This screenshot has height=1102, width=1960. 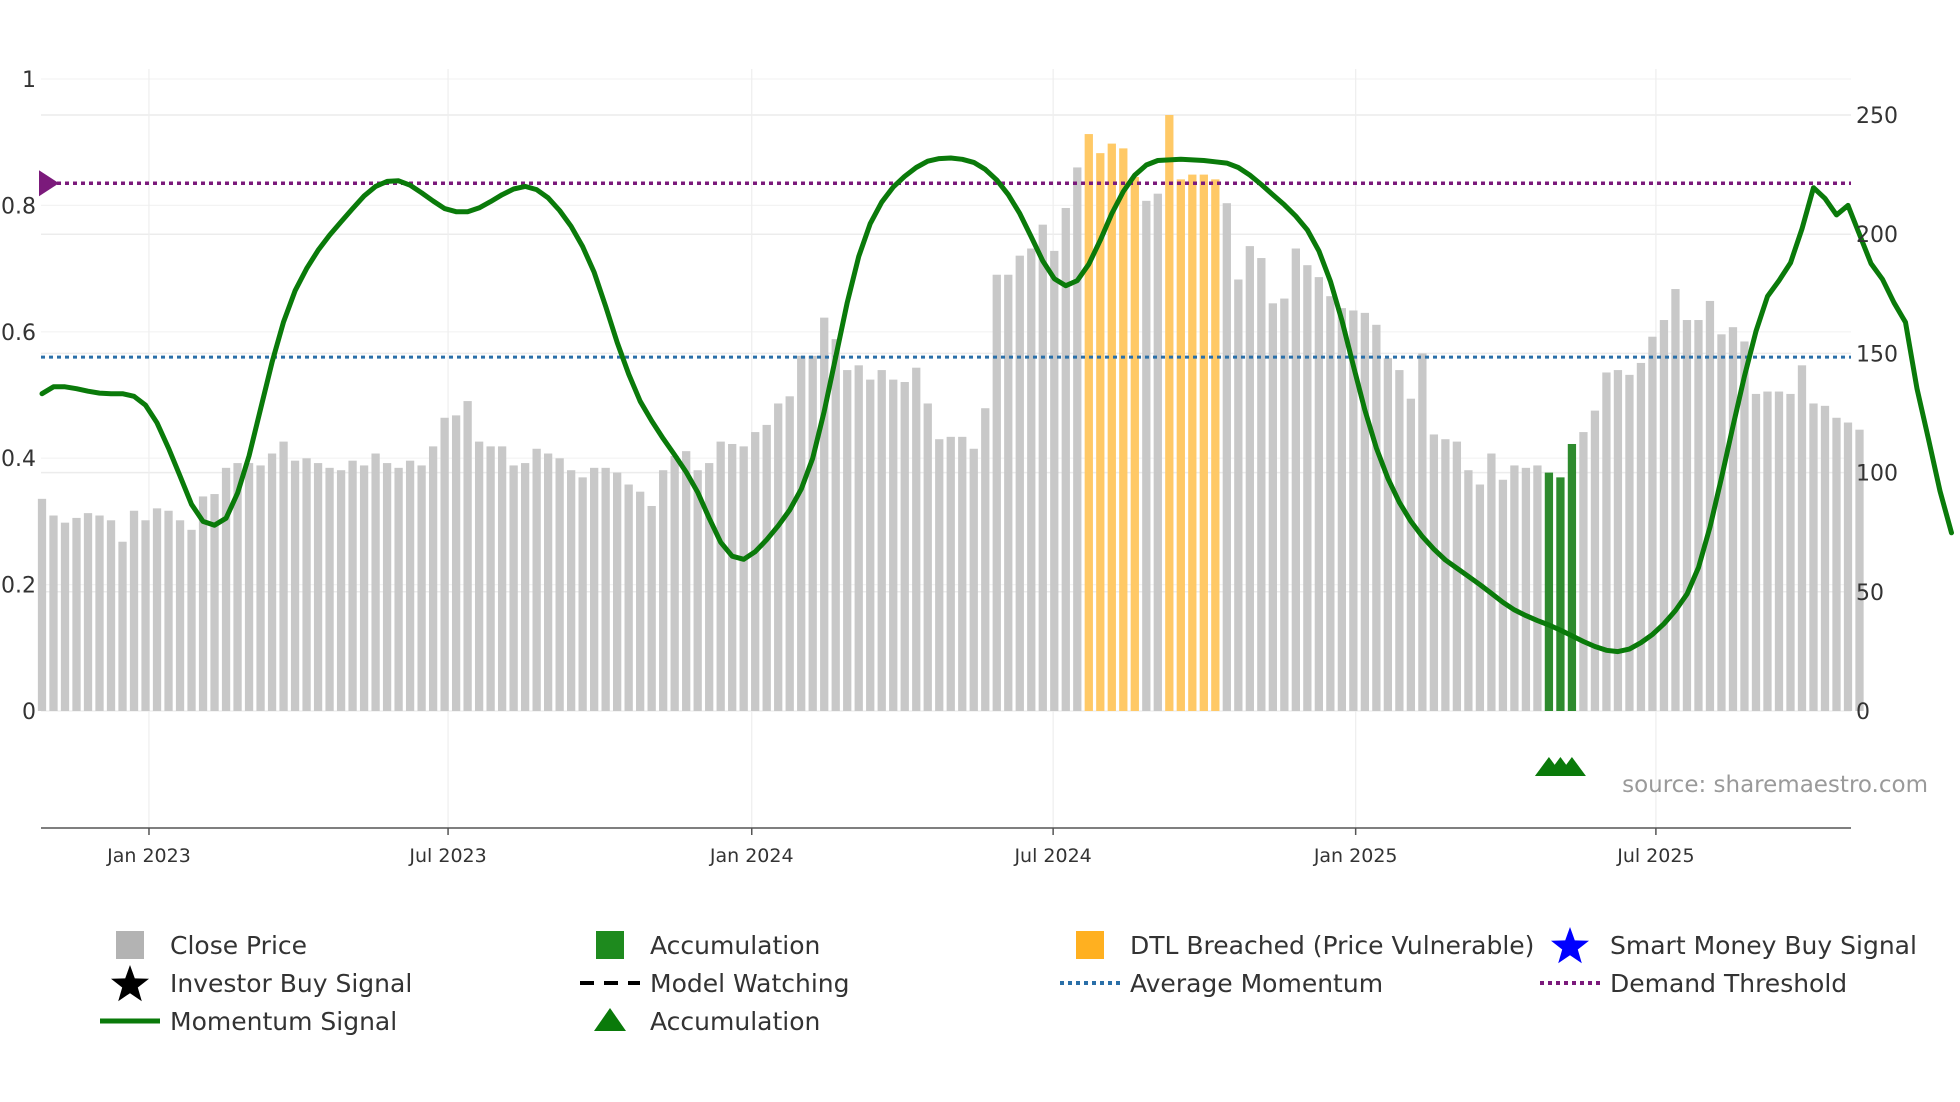 I want to click on orange-square-icon, so click(x=1090, y=945).